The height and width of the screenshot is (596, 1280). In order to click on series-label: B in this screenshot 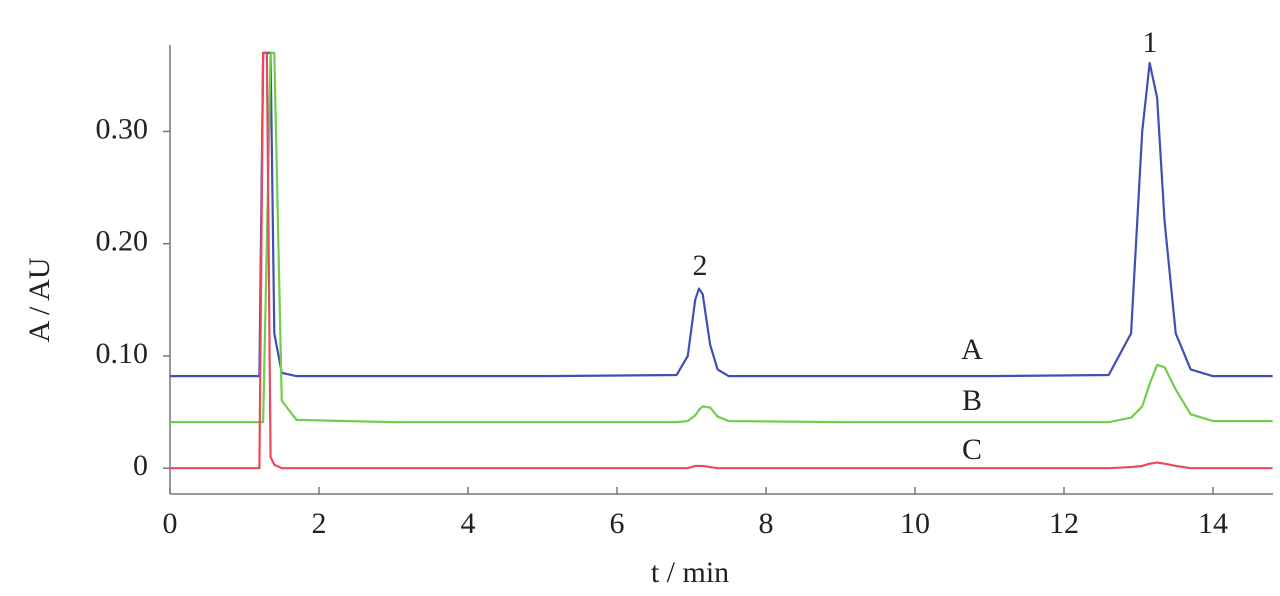, I will do `click(972, 400)`.